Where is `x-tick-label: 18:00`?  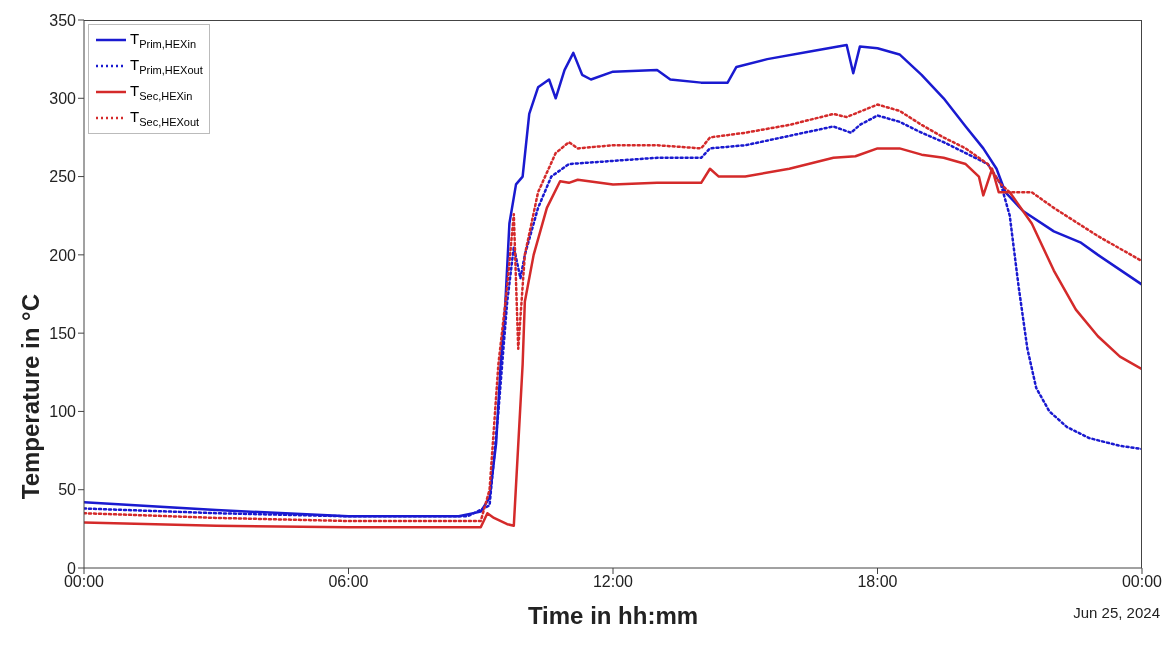
x-tick-label: 18:00 is located at coordinates (877, 582).